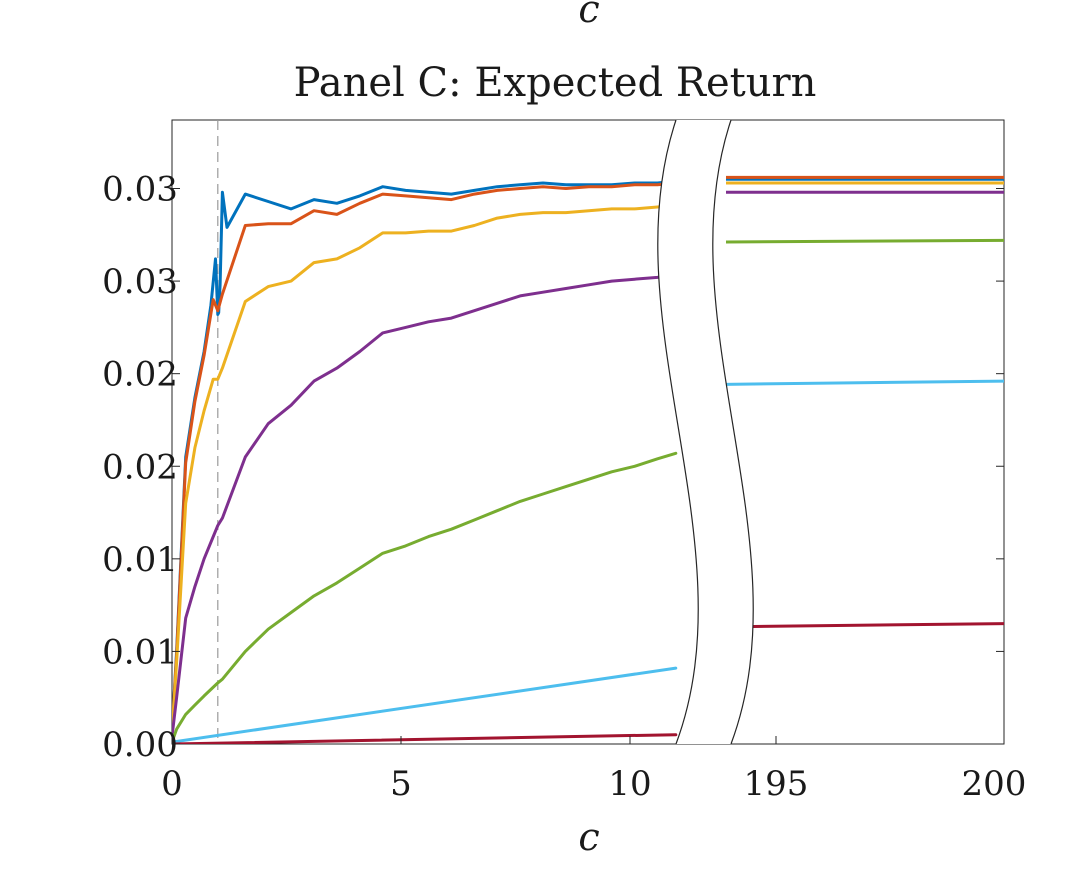 The width and height of the screenshot is (1079, 878). I want to click on series-6-line-right, so click(865, 382).